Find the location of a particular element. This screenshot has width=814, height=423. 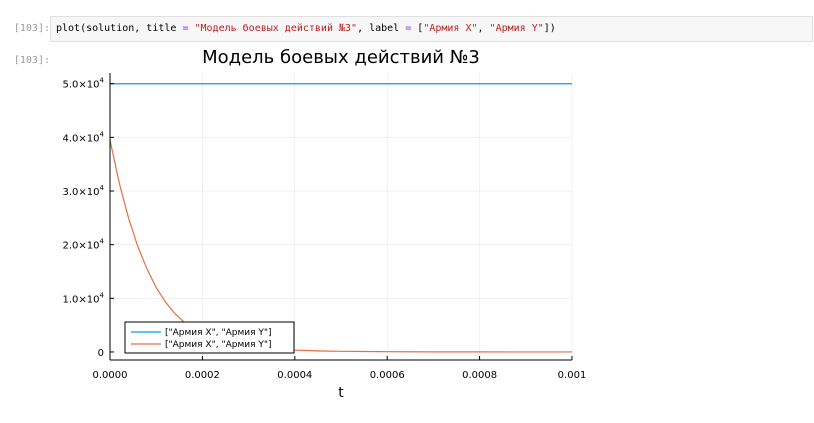

x-axis-label: t is located at coordinates (341, 393).